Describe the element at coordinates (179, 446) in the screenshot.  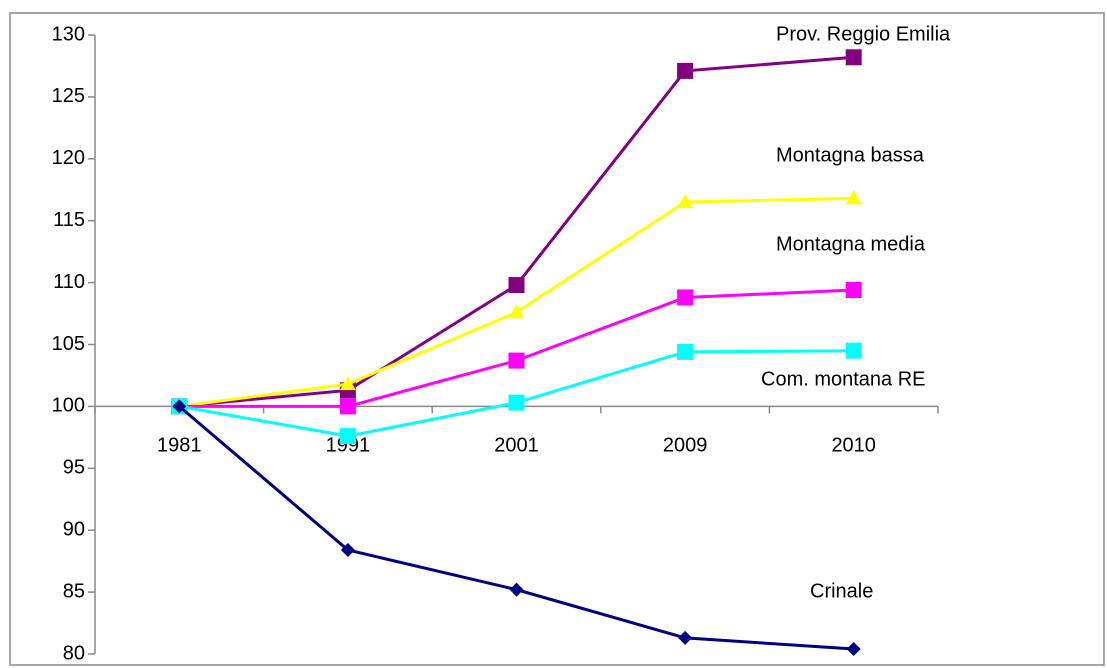
I see `x-tick-label: 1981` at that location.